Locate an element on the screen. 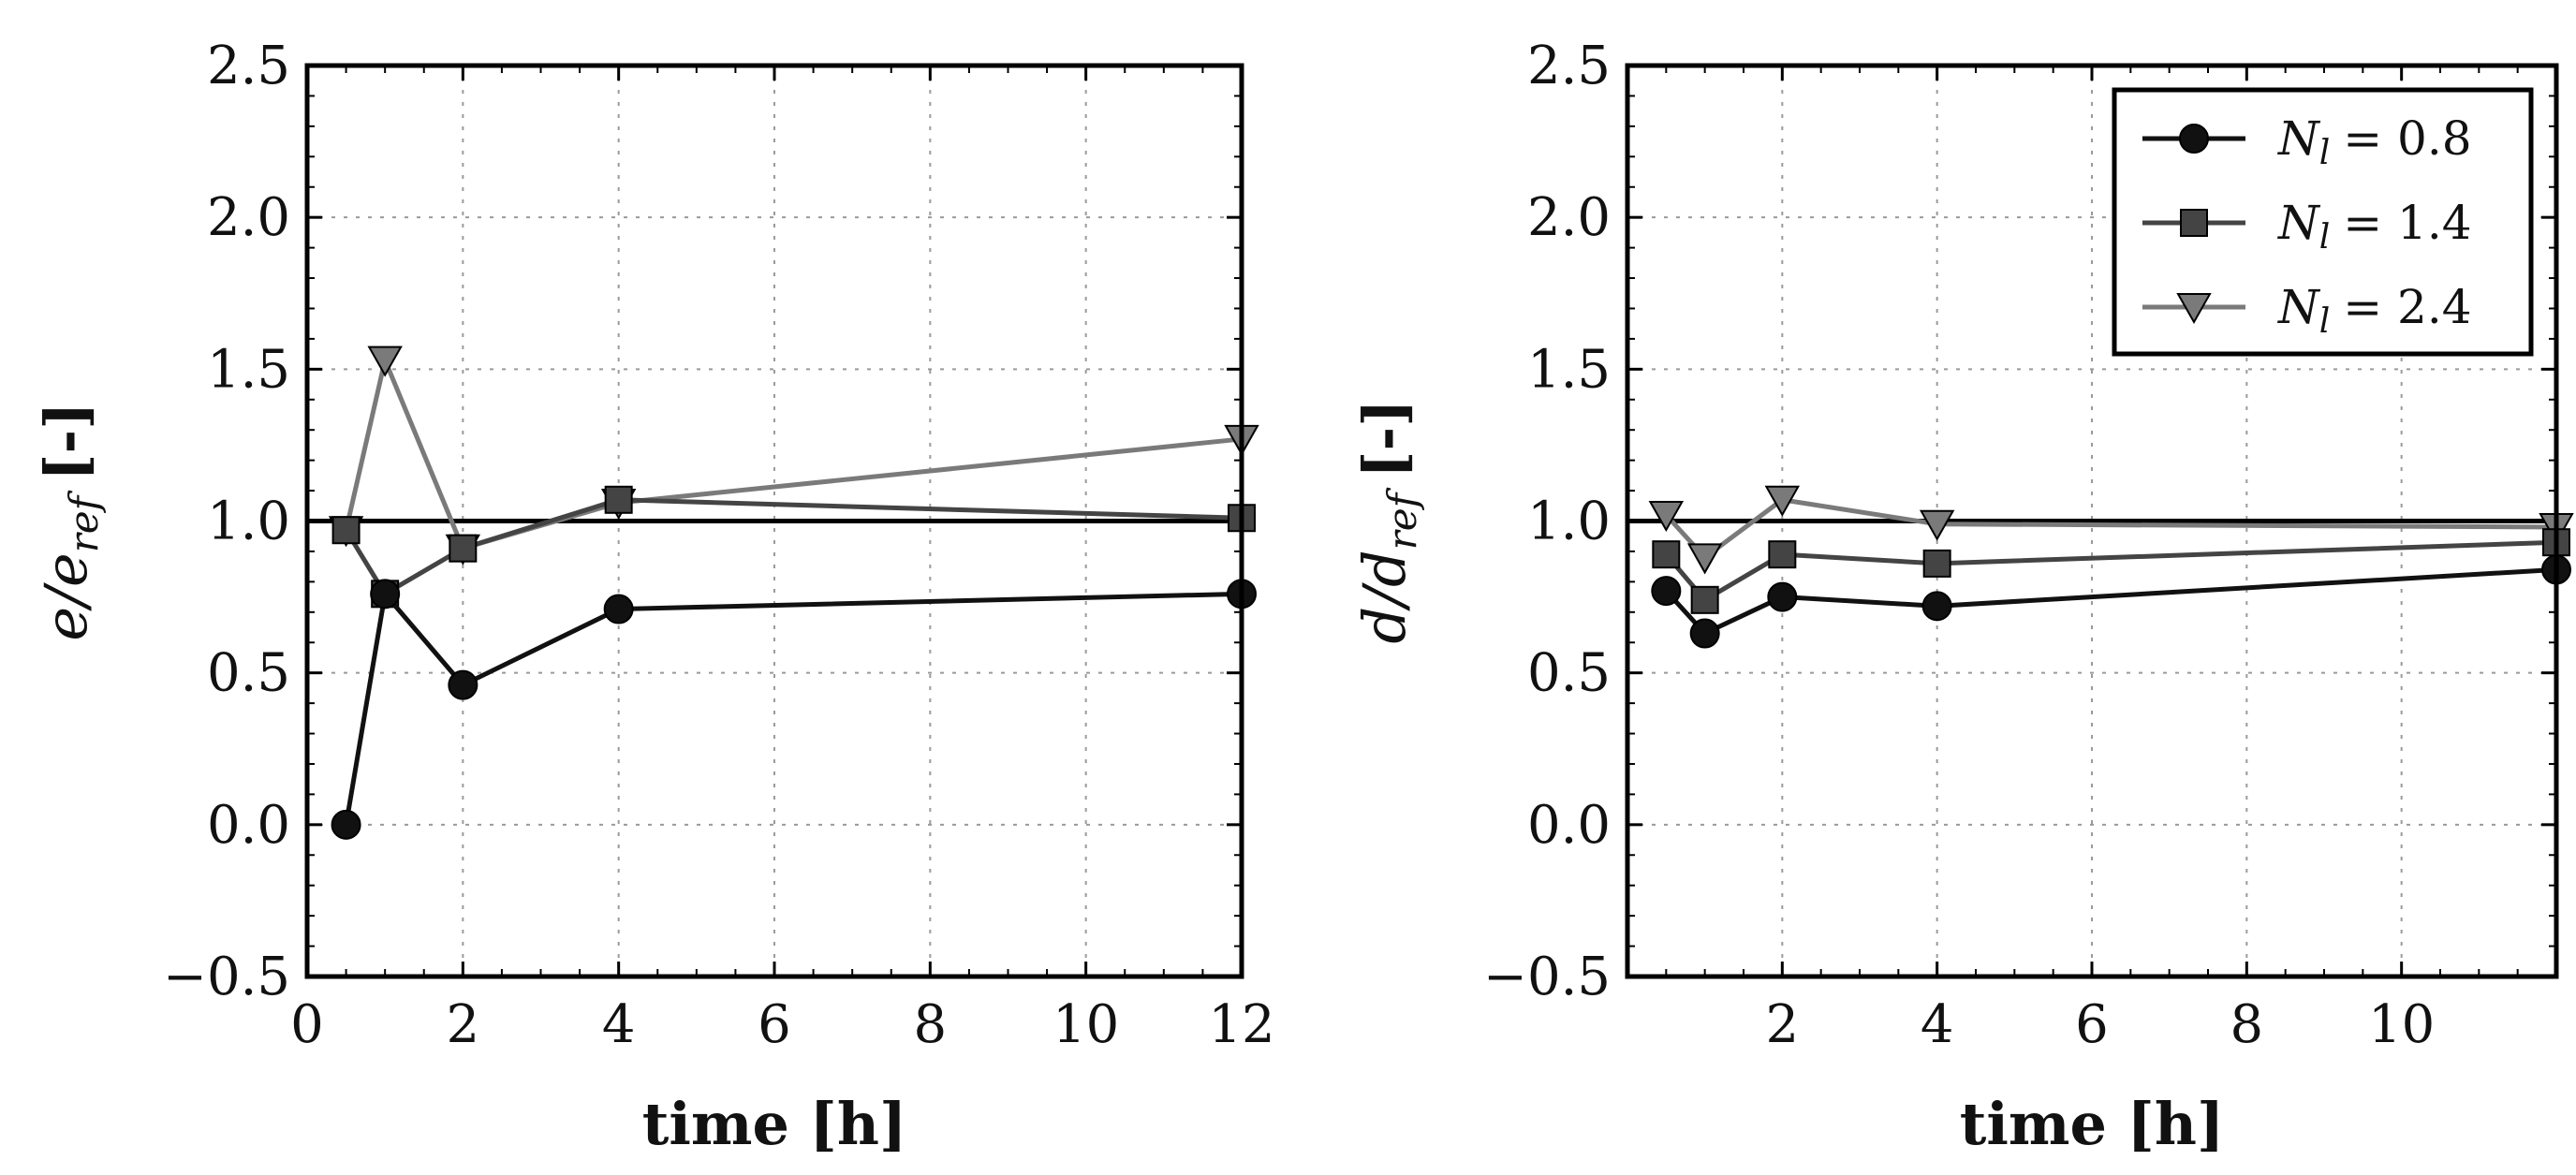 This screenshot has height=1175, width=2576. legend-label: Nl = 1.4 is located at coordinates (2374, 226).